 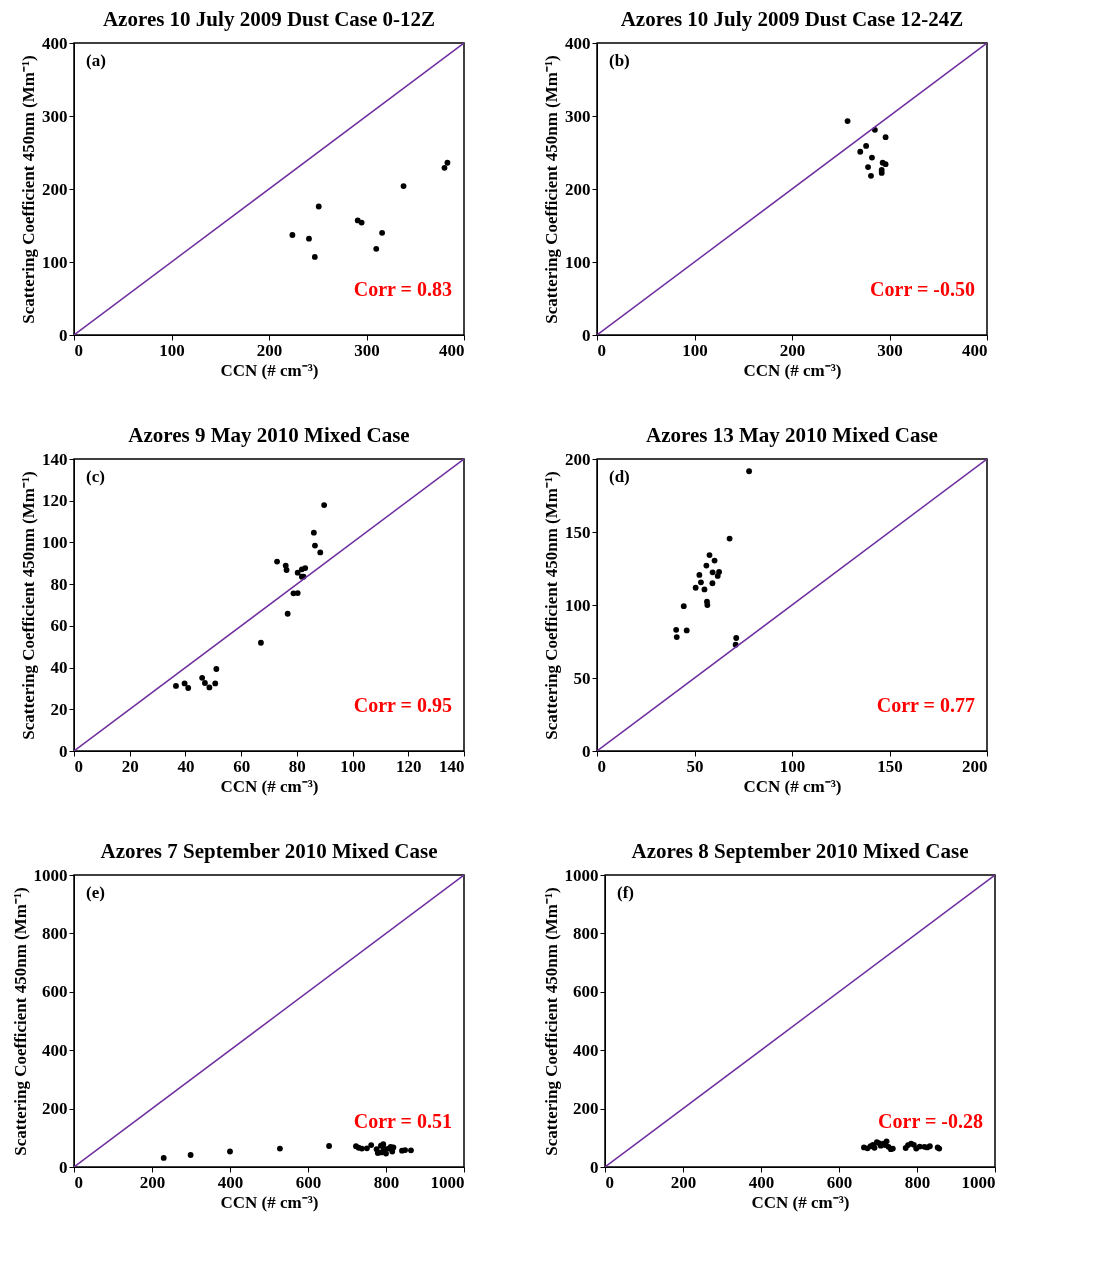 What do you see at coordinates (96, 60) in the screenshot?
I see `annotation: (a)` at bounding box center [96, 60].